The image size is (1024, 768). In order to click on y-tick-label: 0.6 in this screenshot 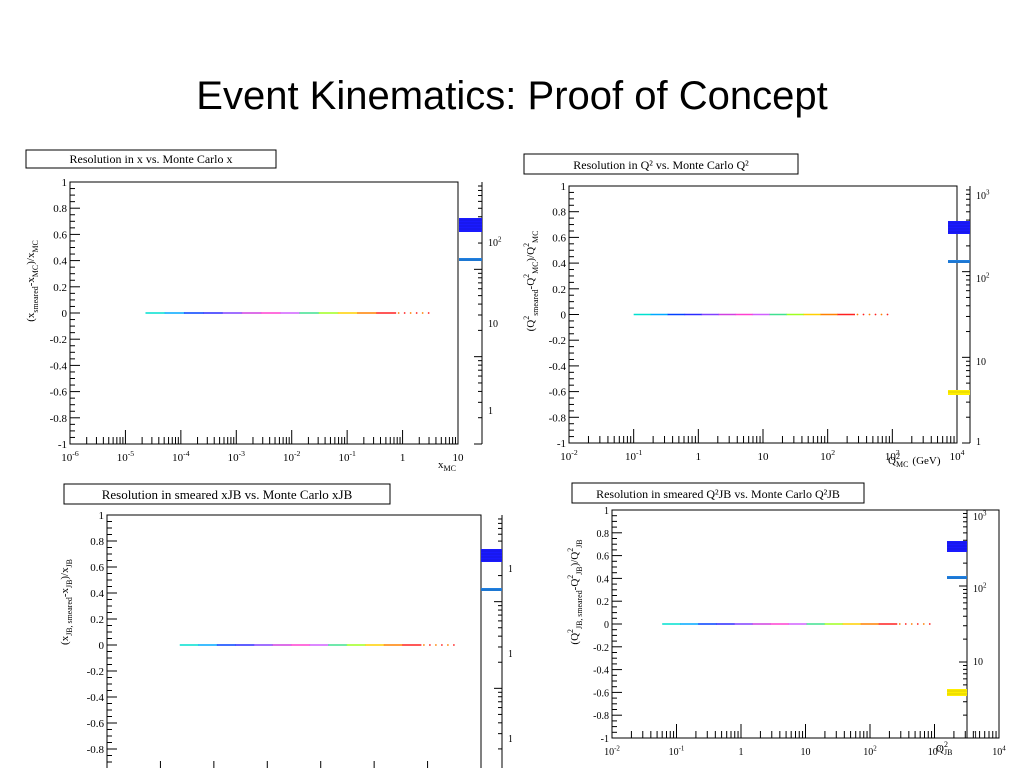, I will do `click(60, 235)`.